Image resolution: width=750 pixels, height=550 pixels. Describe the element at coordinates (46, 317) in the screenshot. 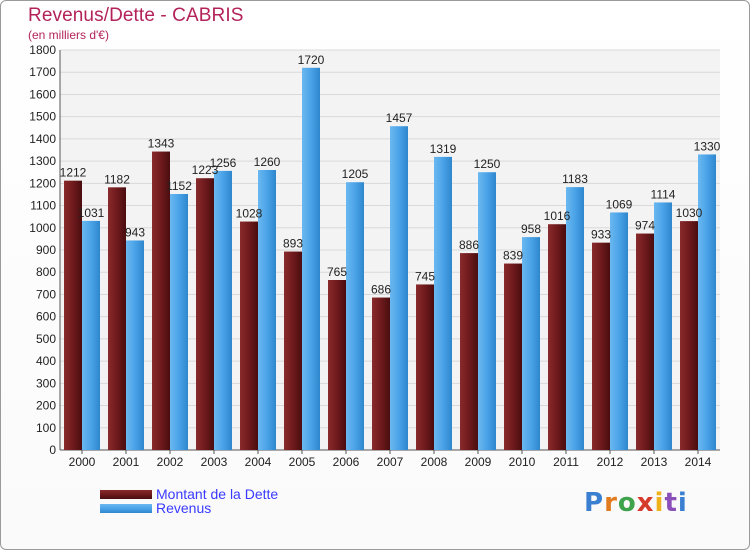

I see `y-tick-label: 600` at that location.